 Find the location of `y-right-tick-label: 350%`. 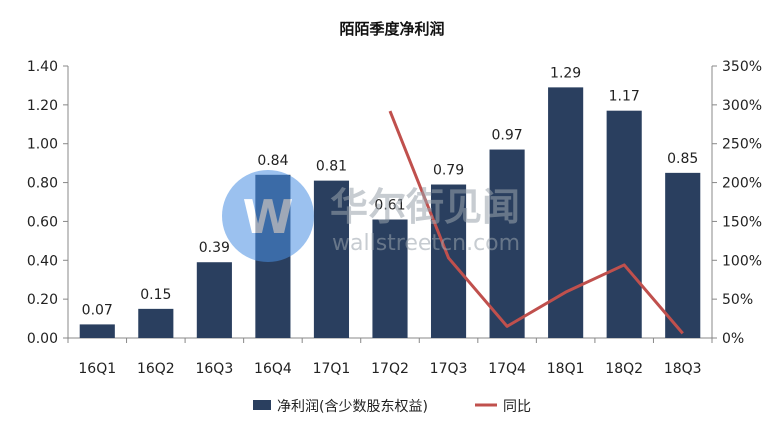

y-right-tick-label: 350% is located at coordinates (742, 67).